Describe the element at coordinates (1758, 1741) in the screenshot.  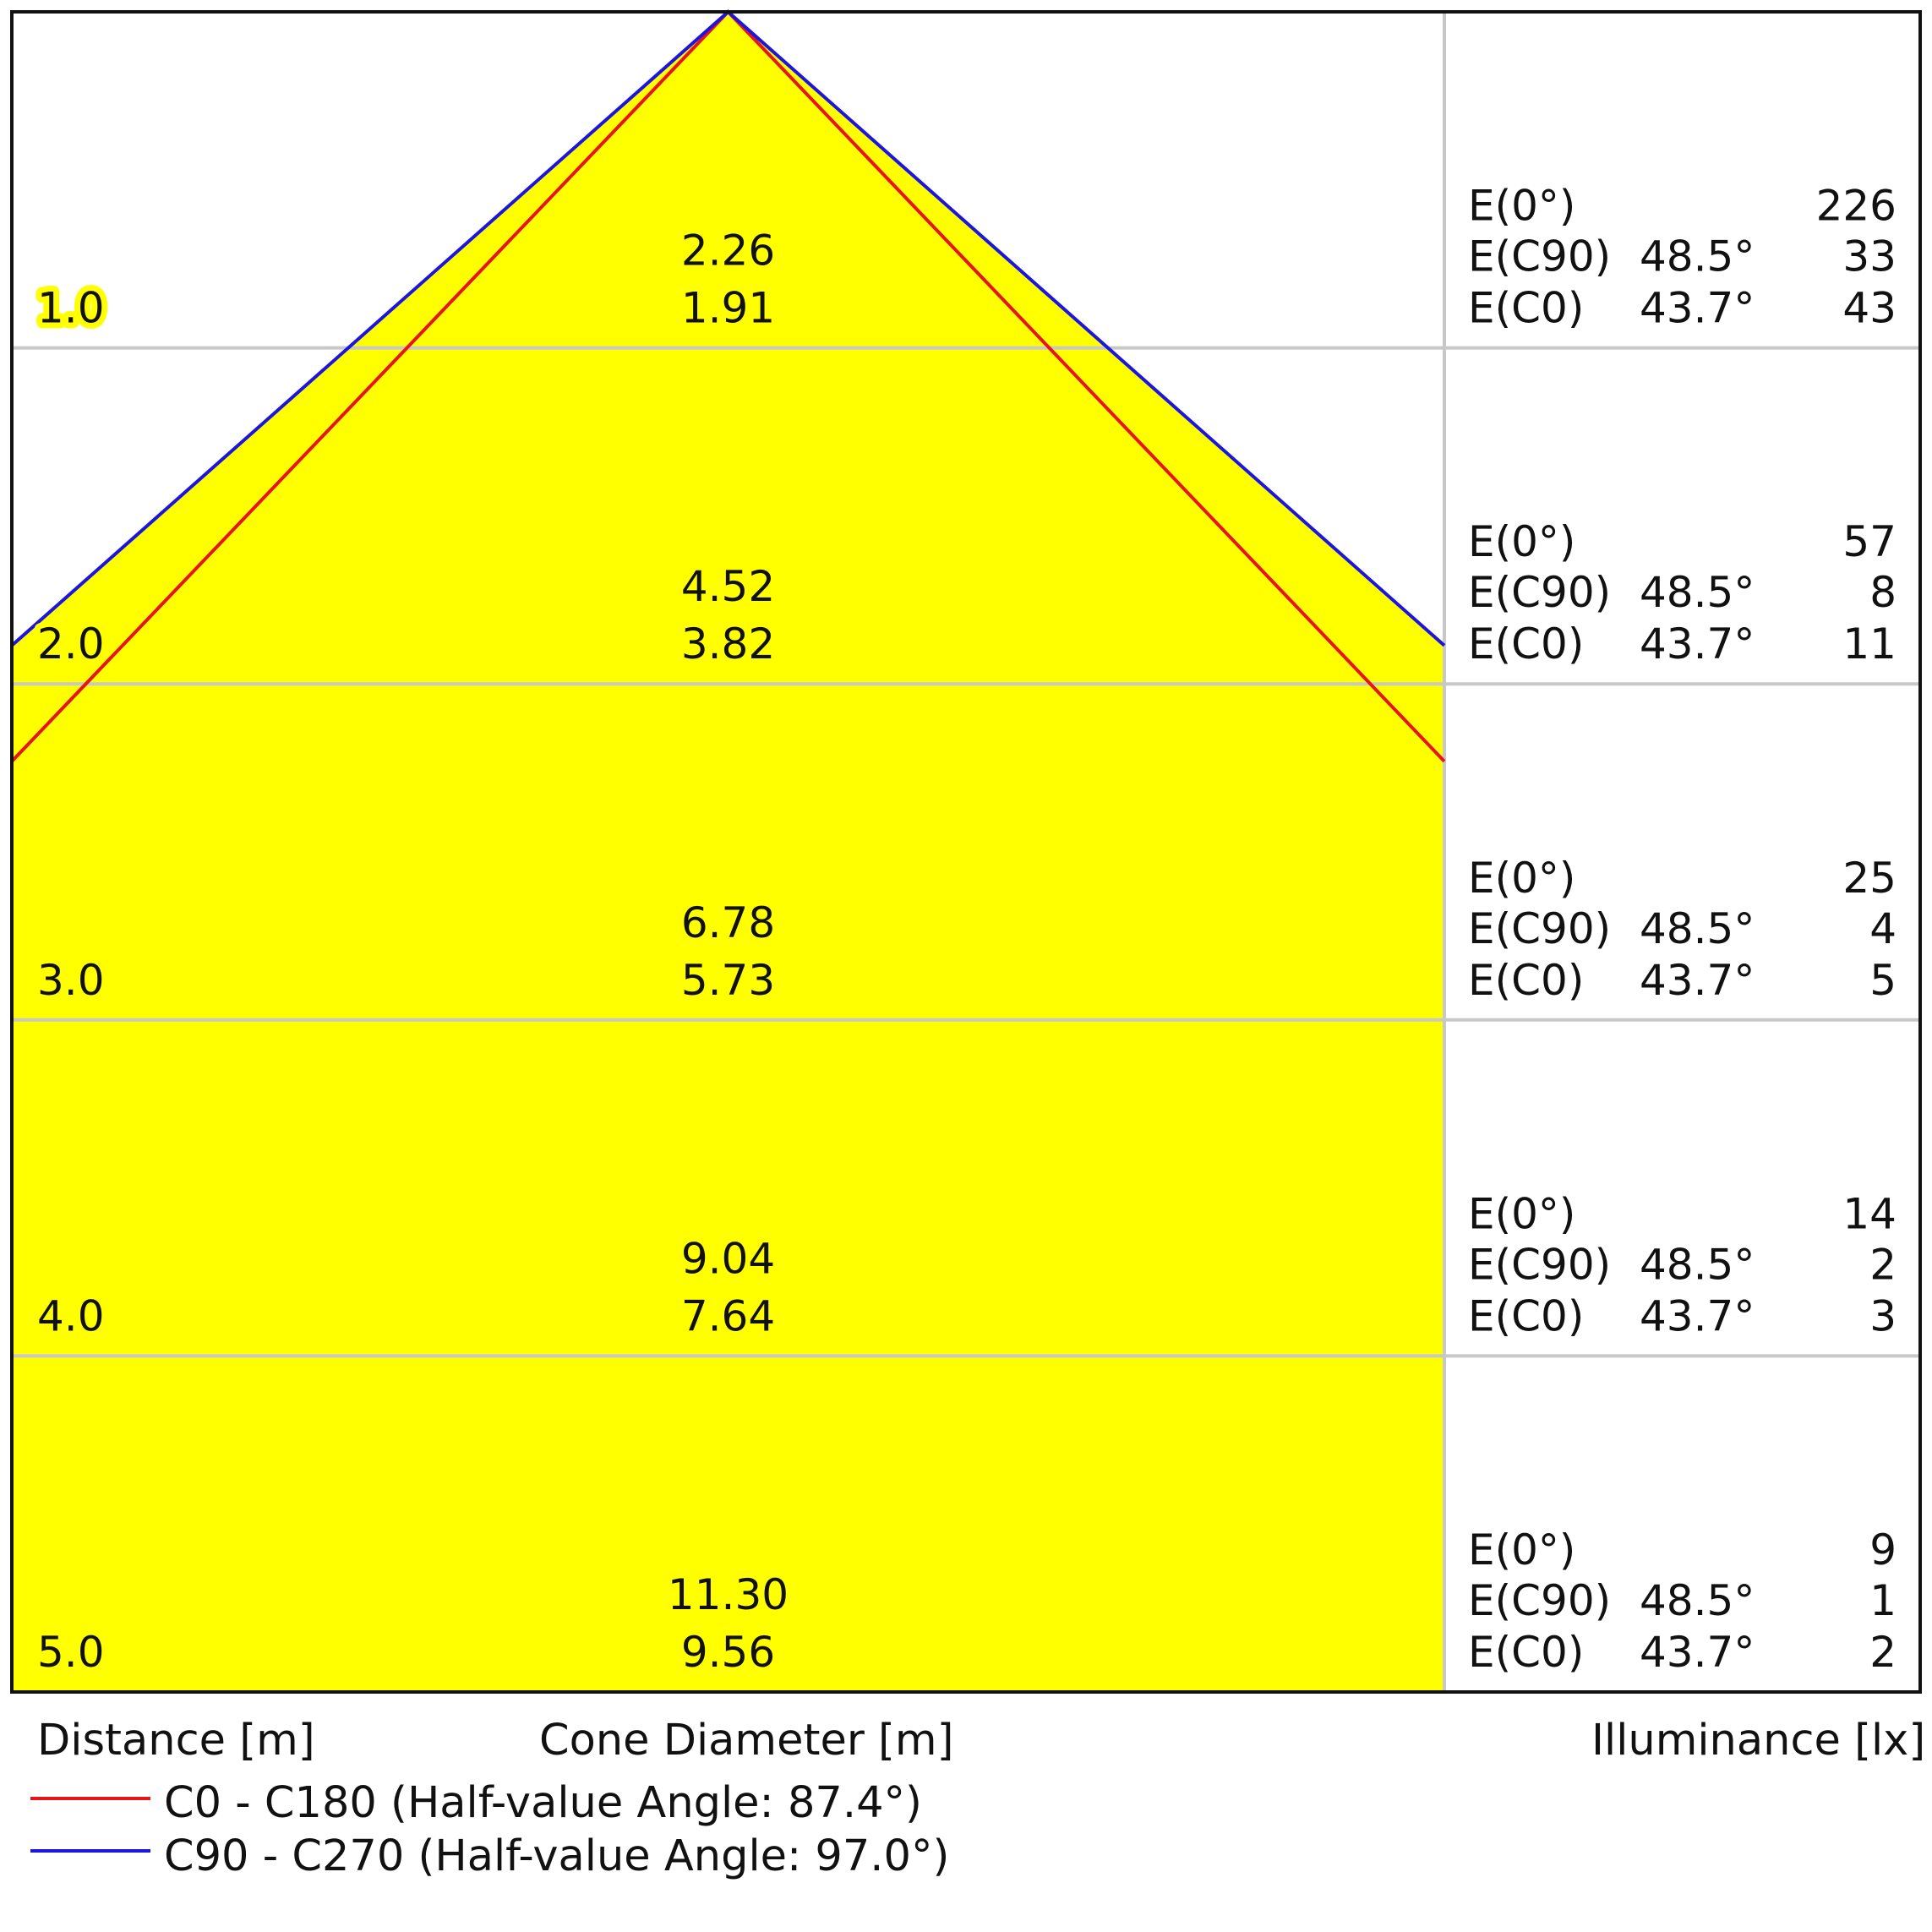
I see `illuminance-axis-label: Illuminance [lx]` at that location.